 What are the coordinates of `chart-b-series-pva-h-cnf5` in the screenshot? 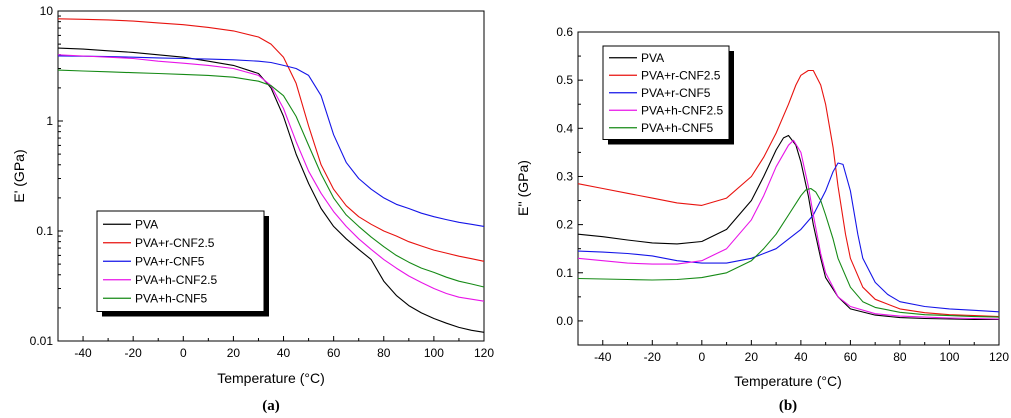 It's located at (788, 252).